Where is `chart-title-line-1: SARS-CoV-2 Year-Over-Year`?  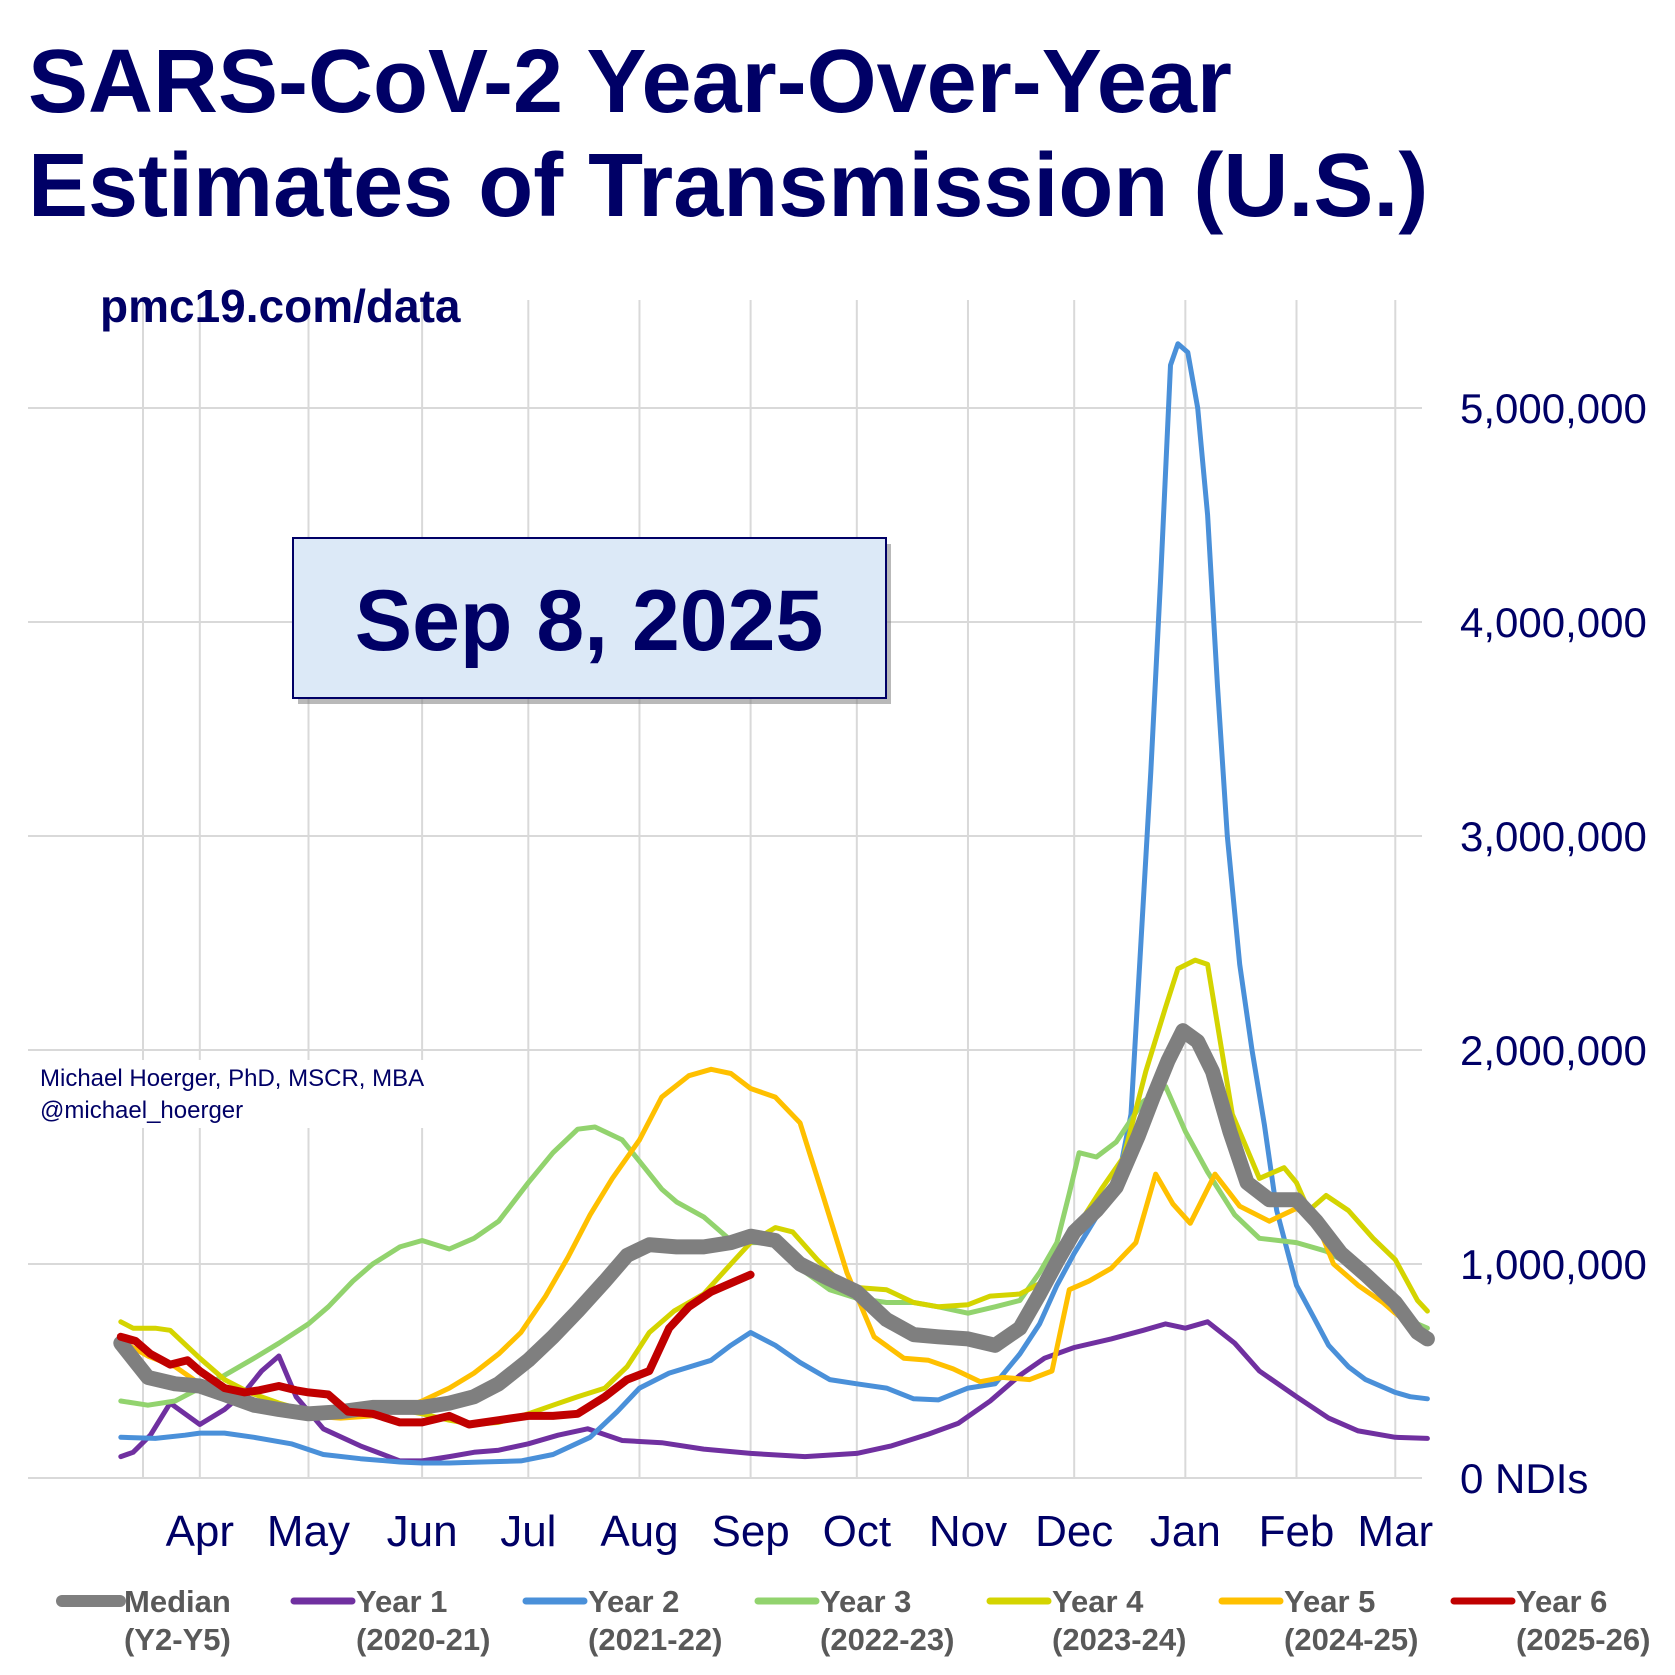
chart-title-line-1: SARS-CoV-2 Year-Over-Year is located at coordinates (630, 82).